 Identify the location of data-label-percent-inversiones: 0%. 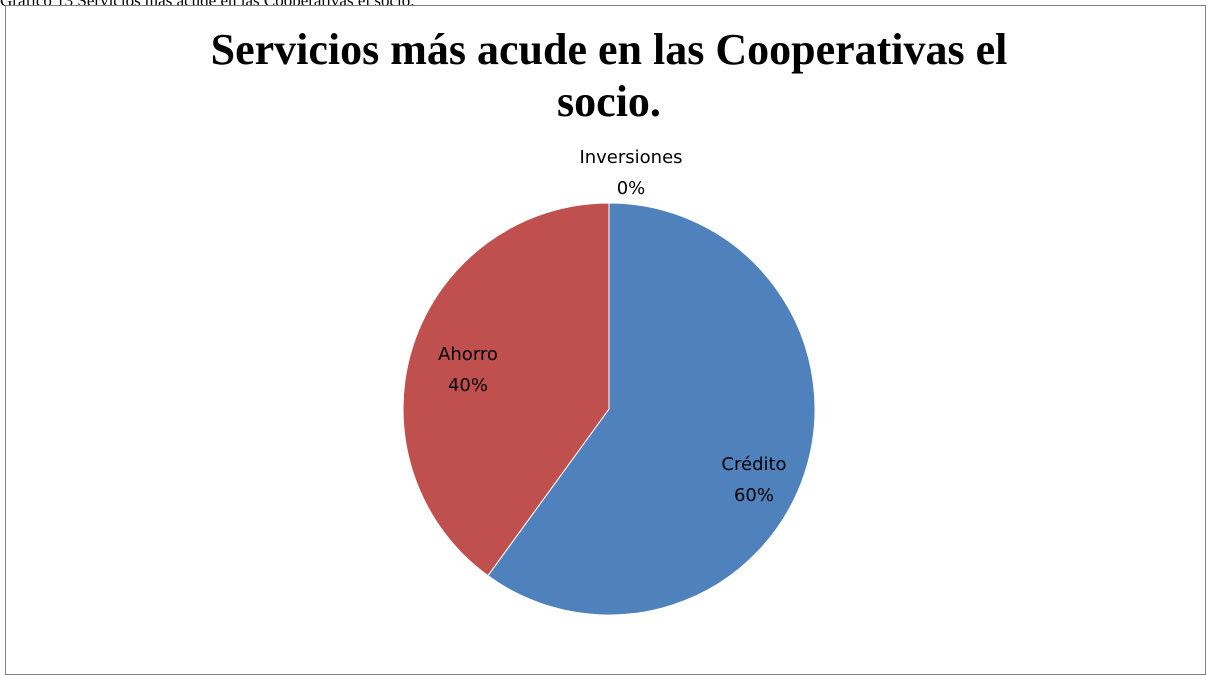
(631, 188).